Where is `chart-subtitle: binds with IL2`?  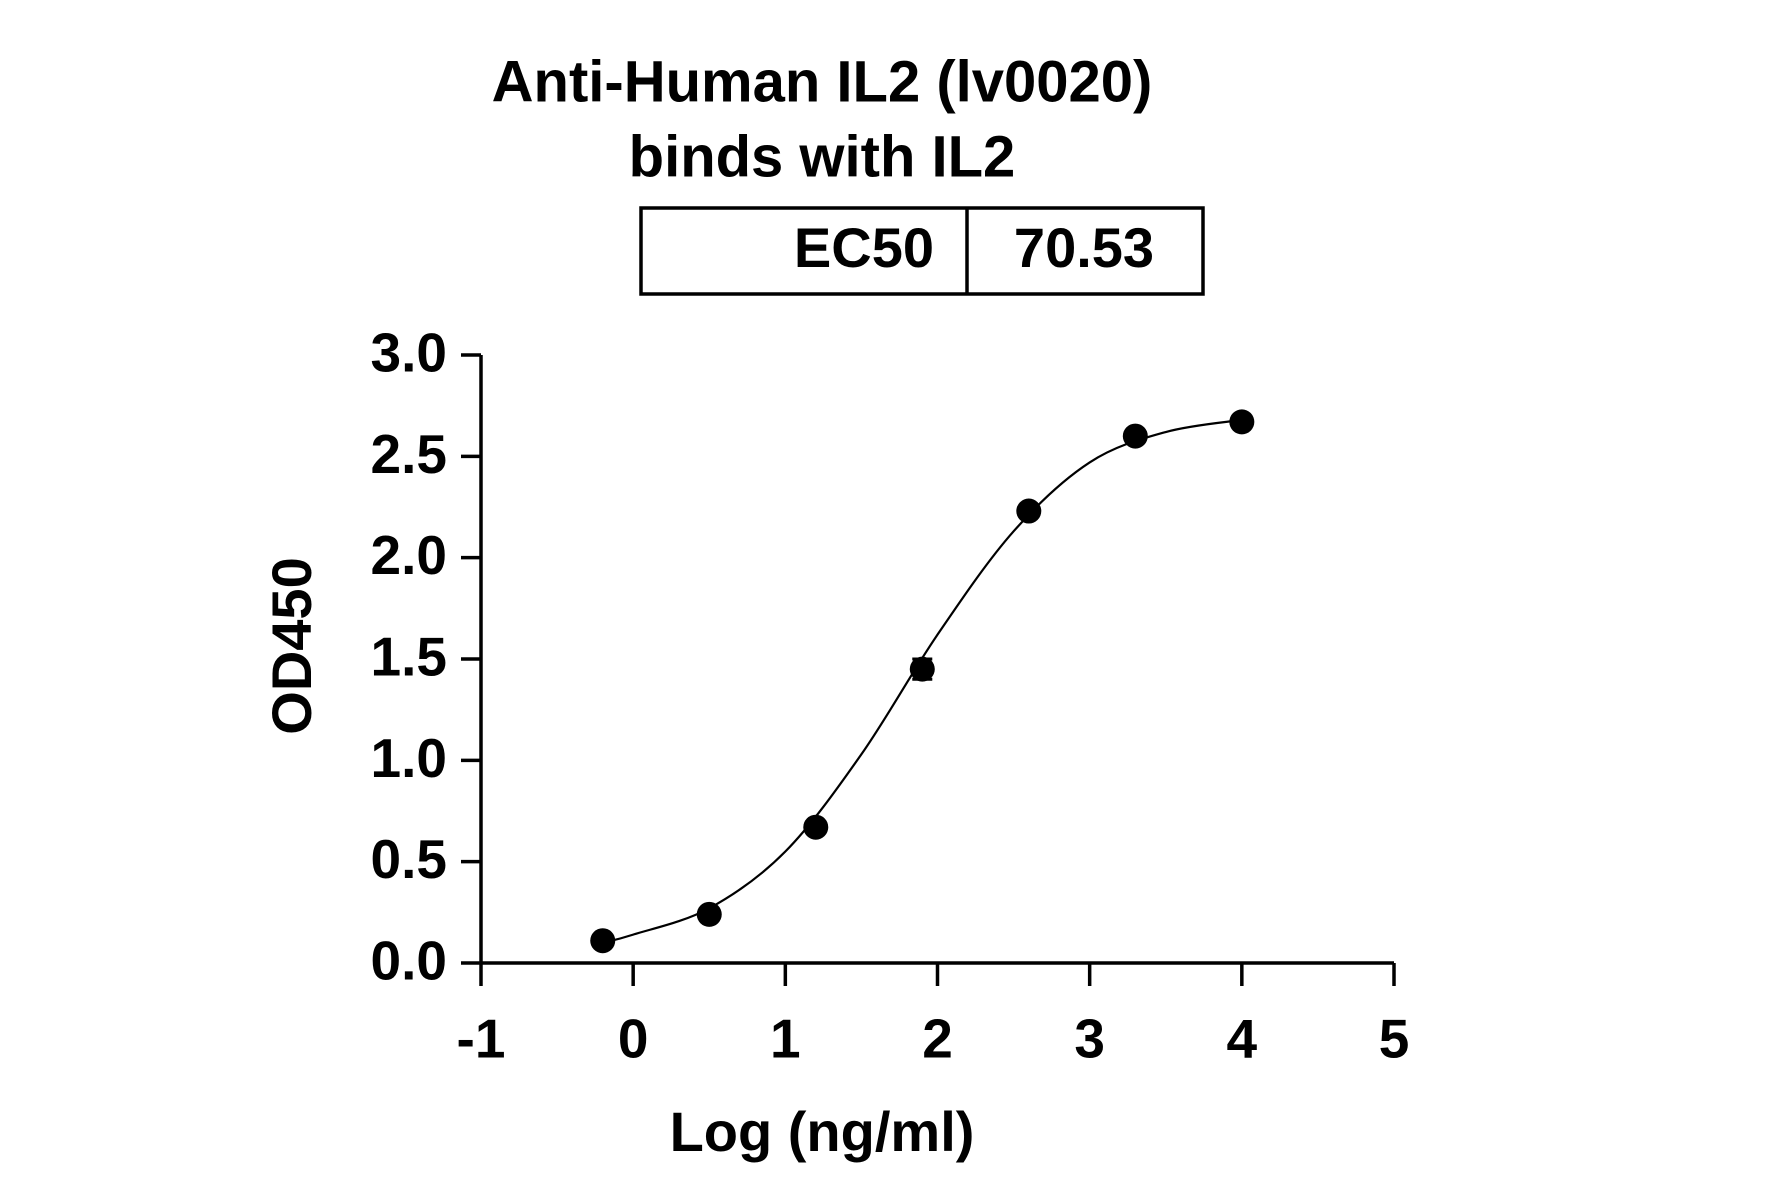
chart-subtitle: binds with IL2 is located at coordinates (822, 156).